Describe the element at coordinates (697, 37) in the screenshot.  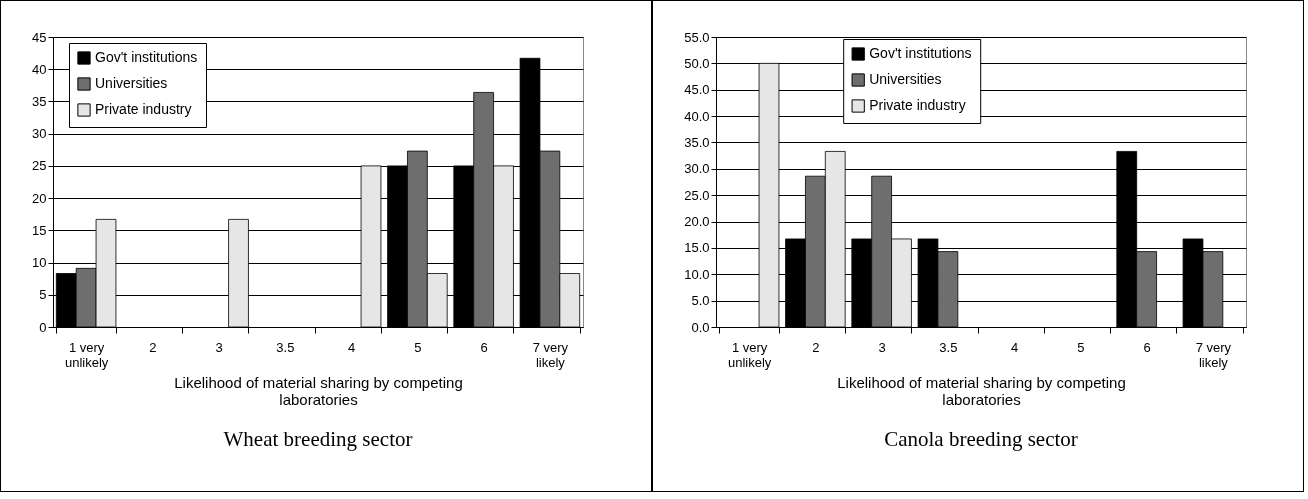
I see `y-tick-label: 55.0` at that location.